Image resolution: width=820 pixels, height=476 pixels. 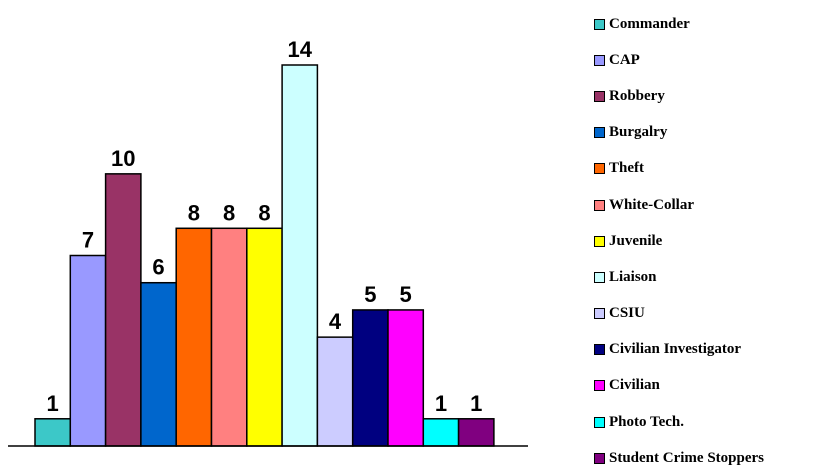 I want to click on legend-item: Juvenile, so click(x=679, y=241).